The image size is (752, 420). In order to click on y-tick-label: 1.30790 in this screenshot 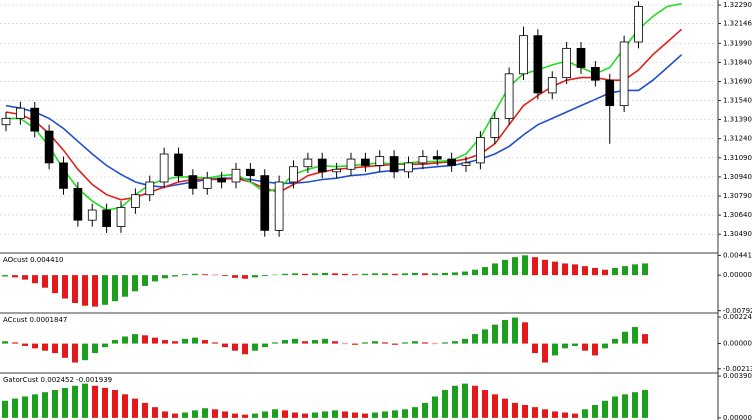, I will do `click(737, 196)`.